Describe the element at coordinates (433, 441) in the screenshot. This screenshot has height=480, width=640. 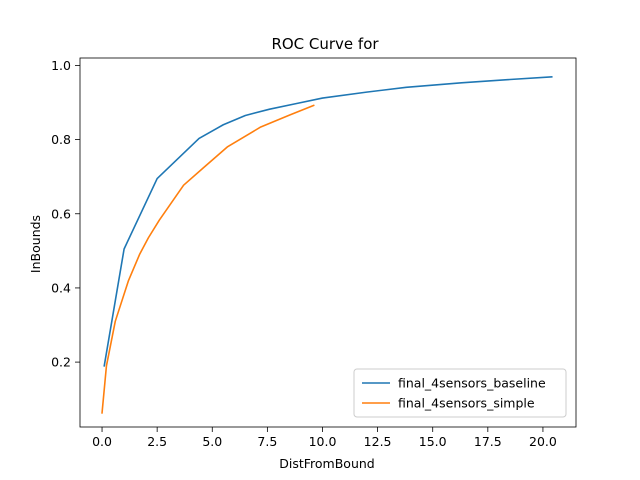
I see `x-tick-label: 15.0` at that location.